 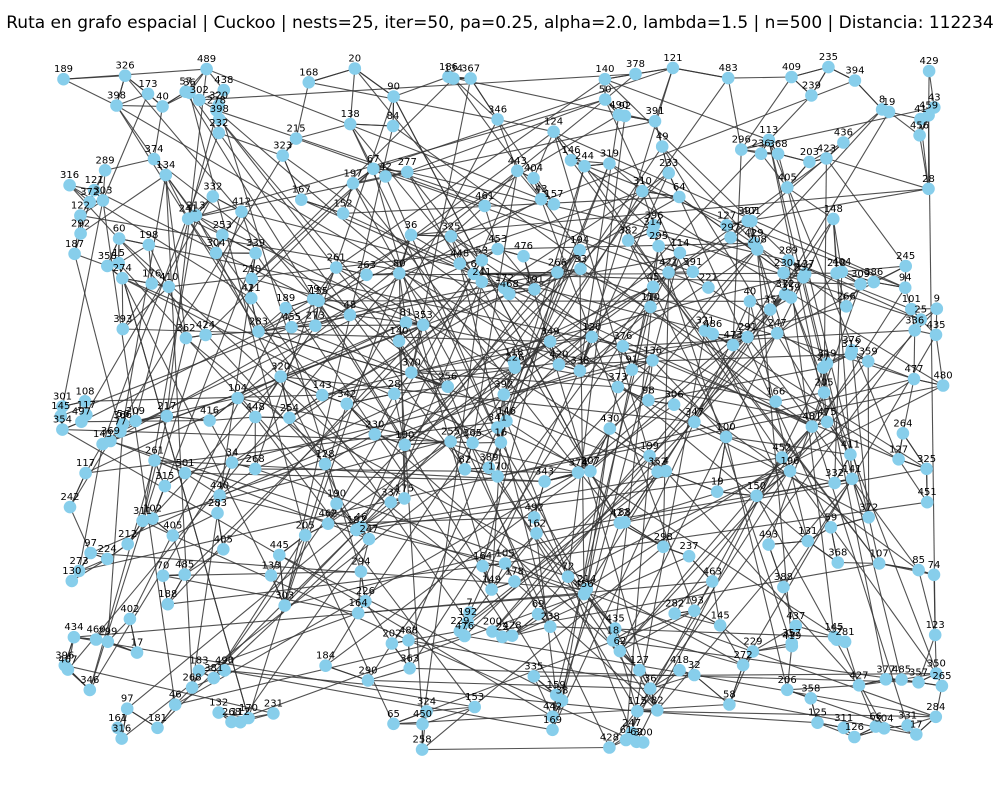 What do you see at coordinates (282, 146) in the screenshot?
I see `graph-node-label: 323` at bounding box center [282, 146].